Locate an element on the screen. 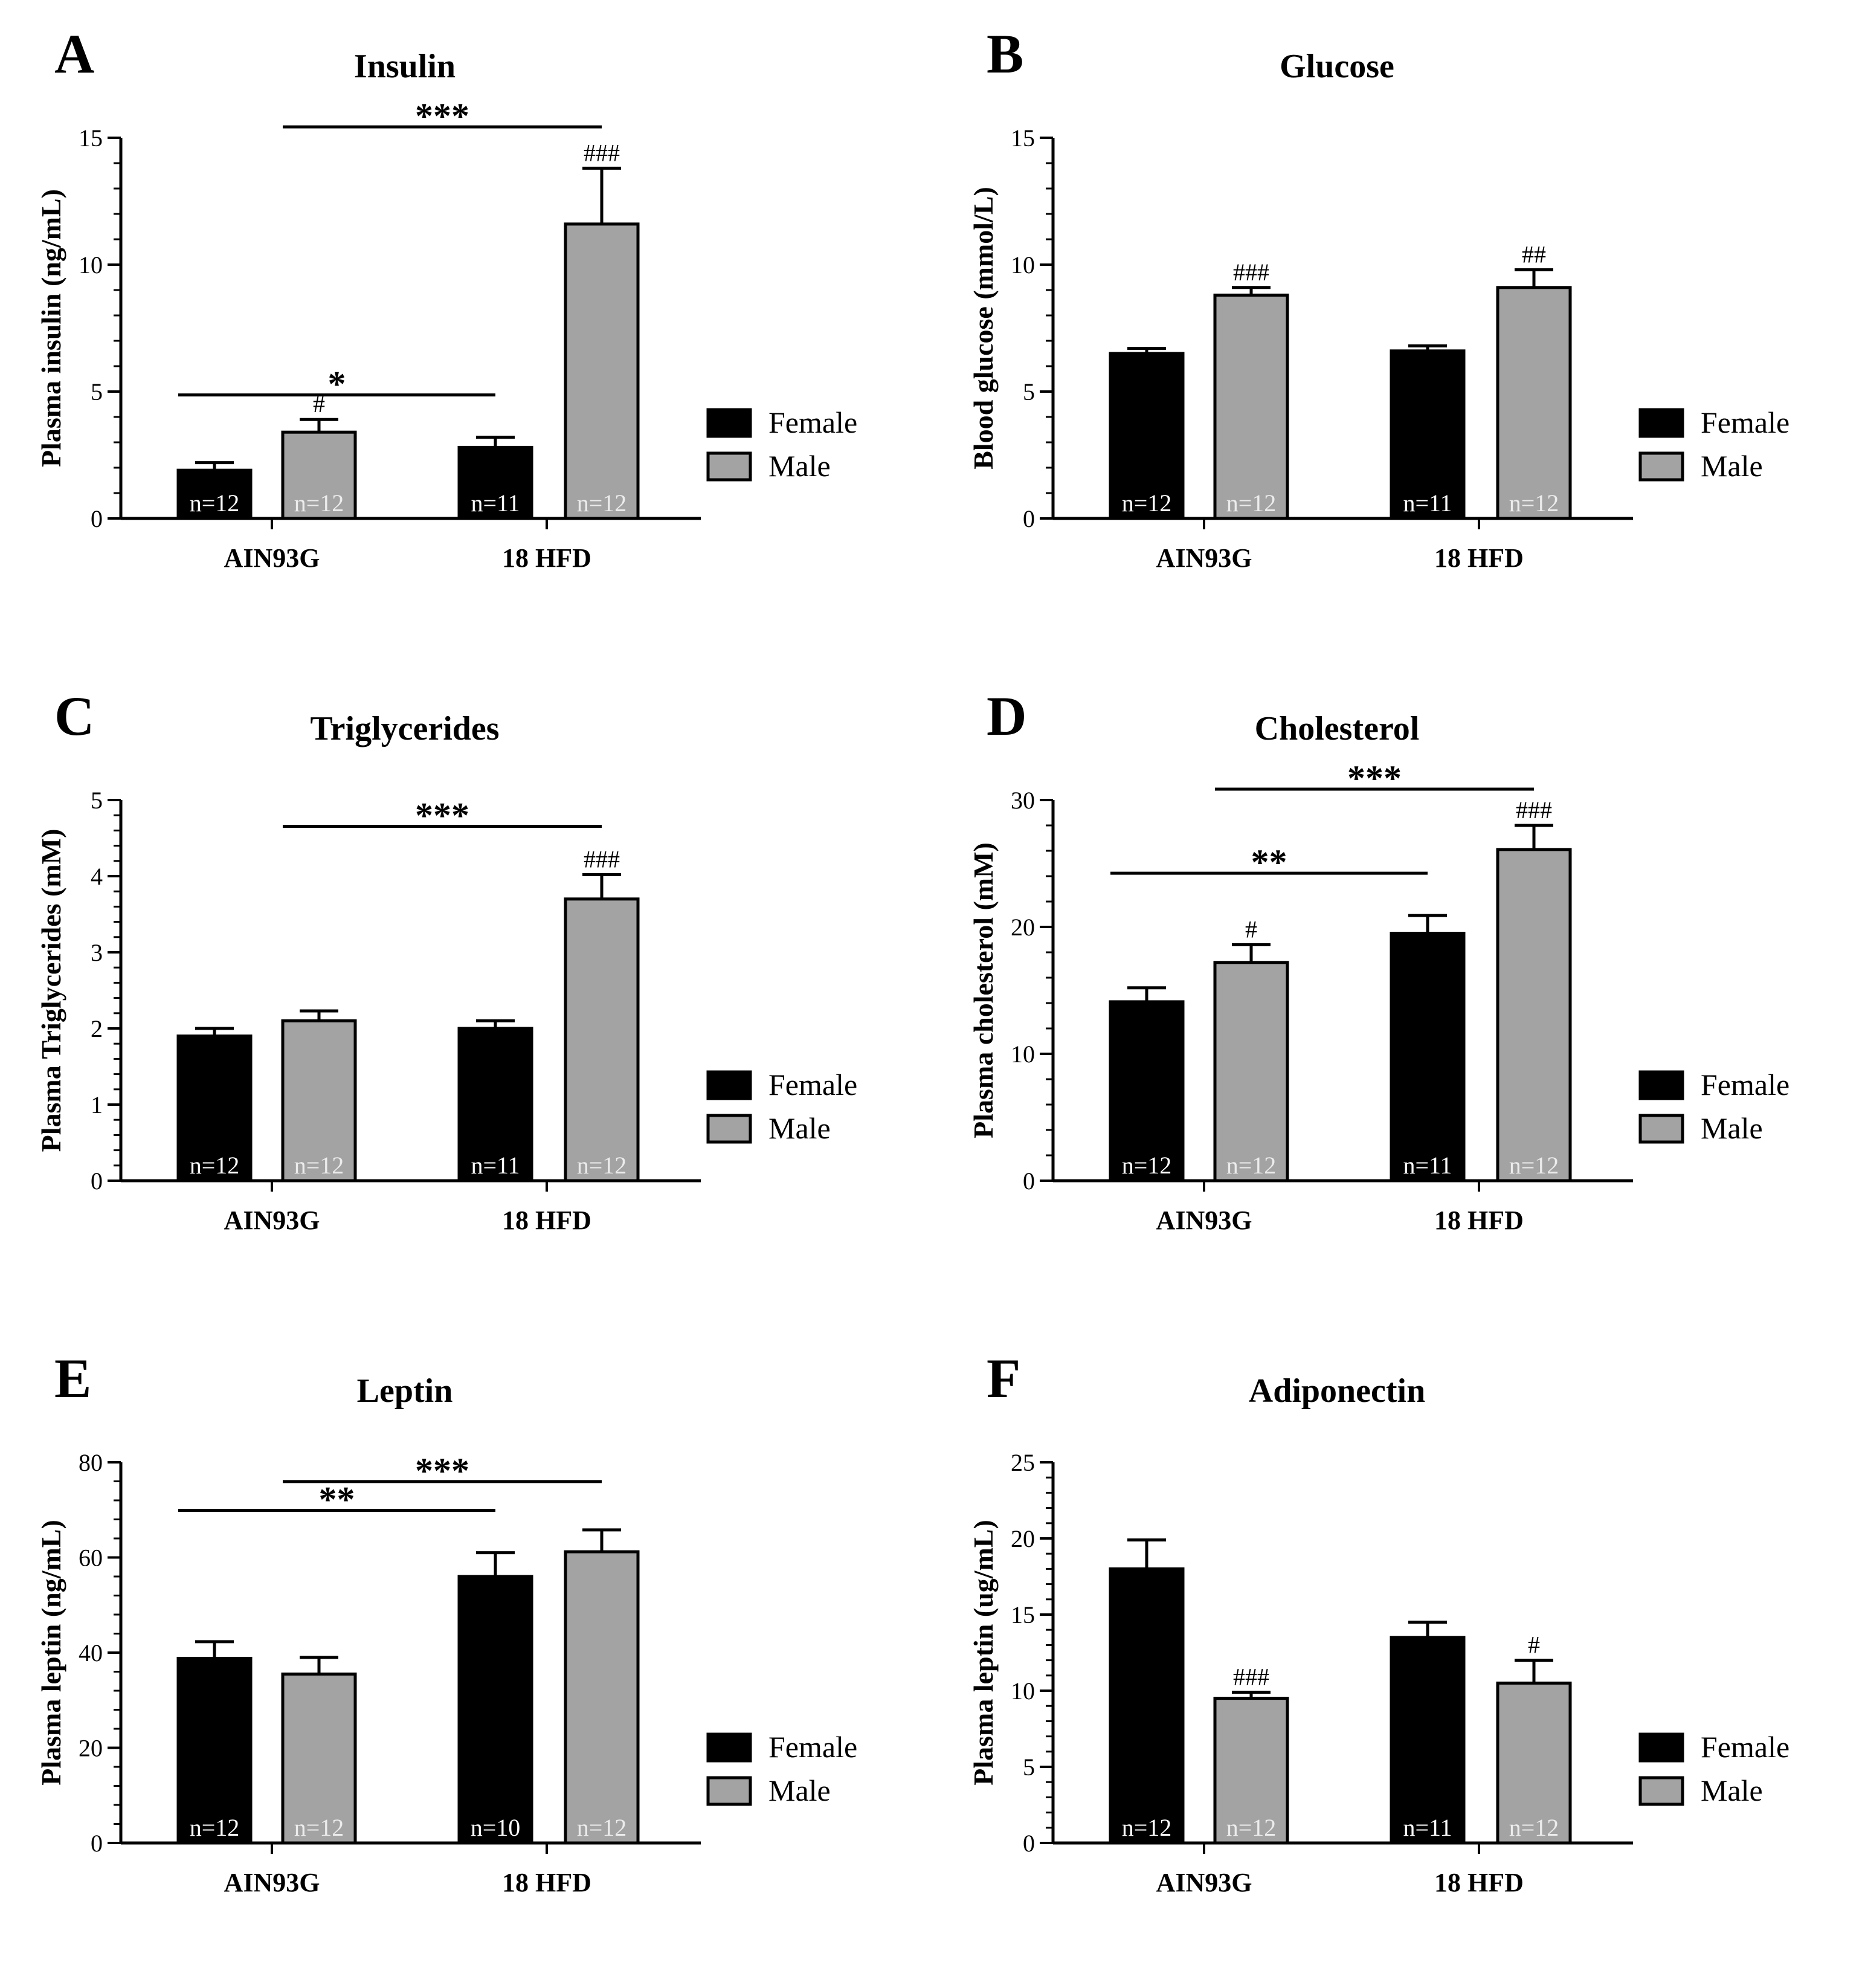 The image size is (1865, 1988). chart-e-y-tick-label: 40 is located at coordinates (91, 1653).